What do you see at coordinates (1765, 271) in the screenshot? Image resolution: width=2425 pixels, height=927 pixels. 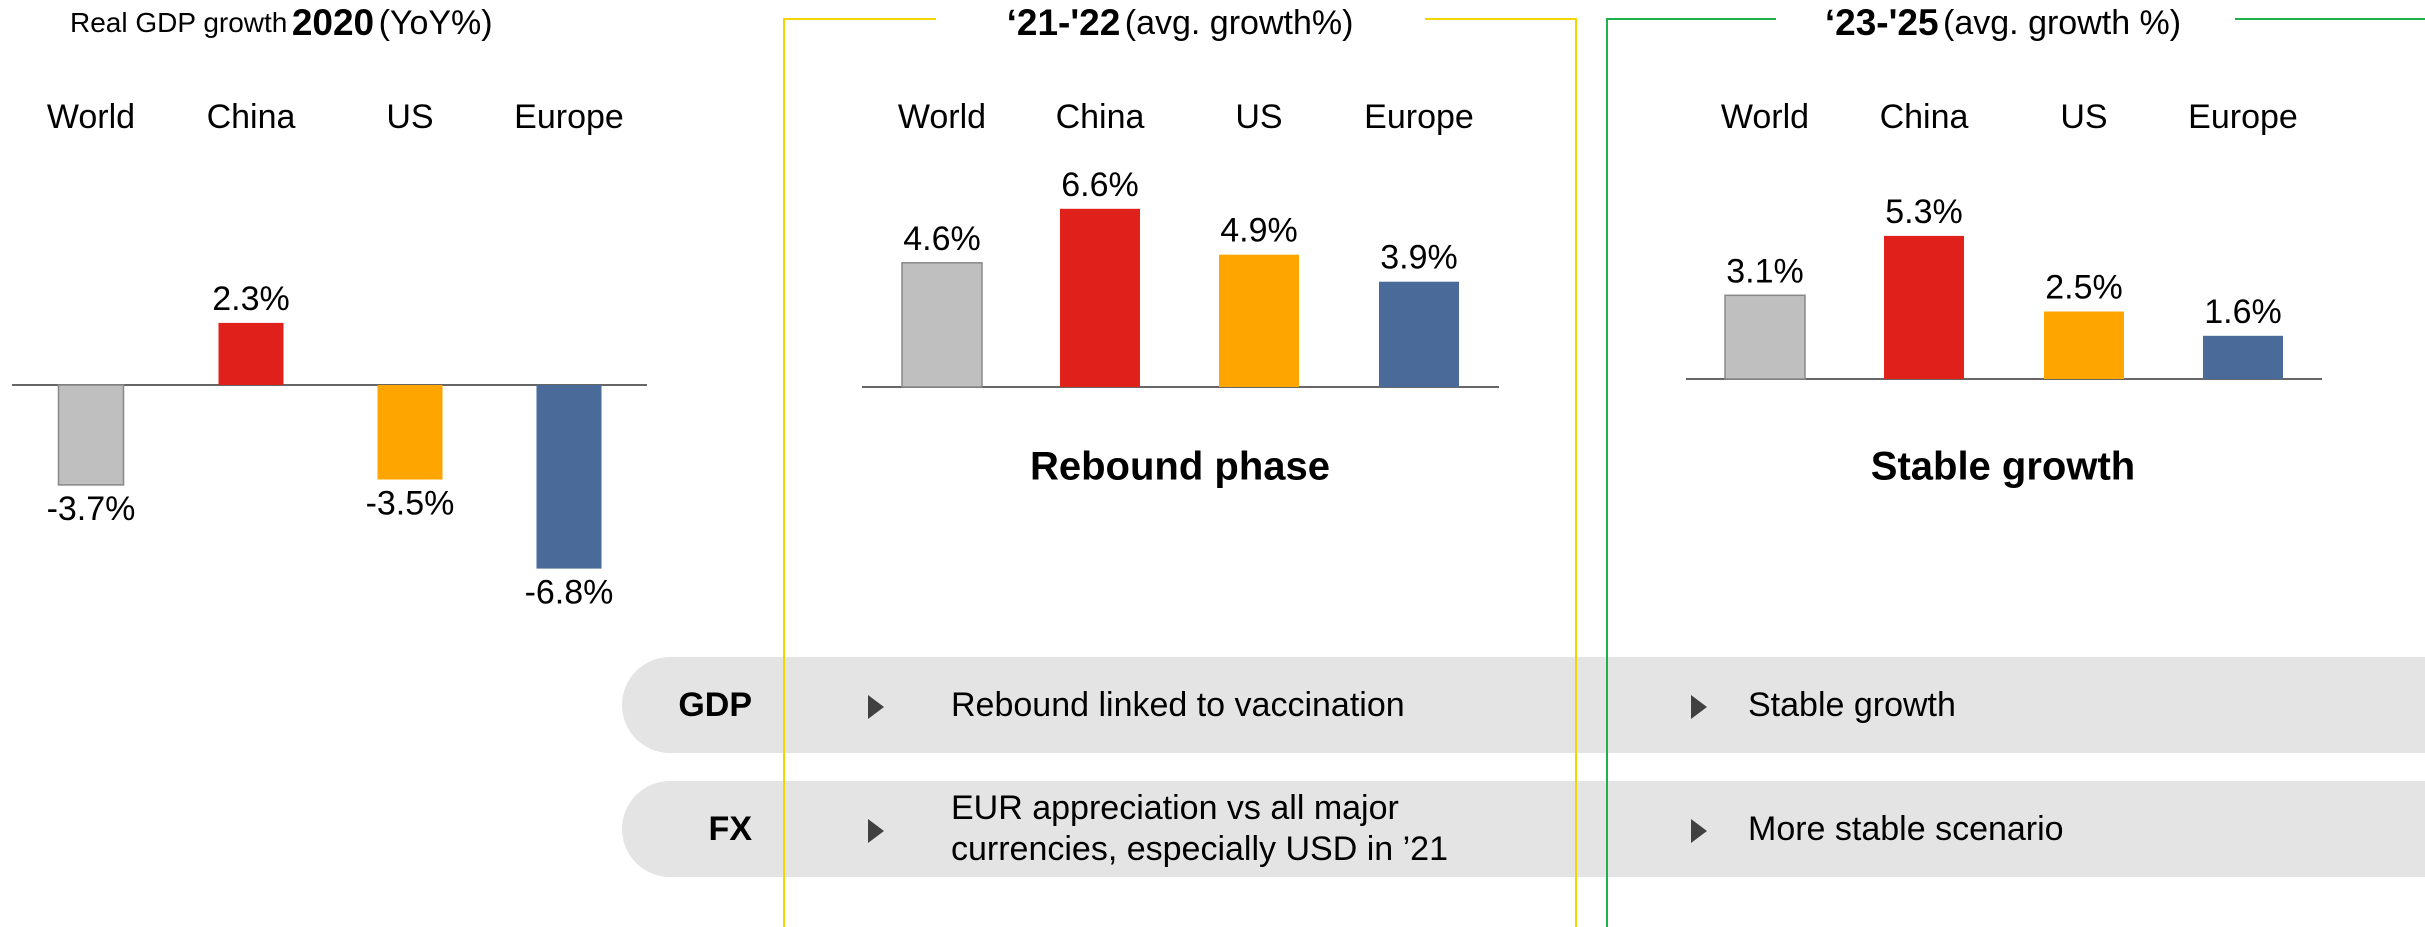 I see `value-label: 3.1%` at bounding box center [1765, 271].